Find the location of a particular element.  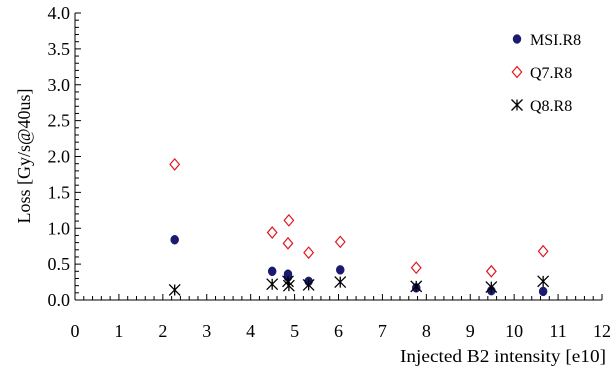

x-axis-ticks is located at coordinates (338, 297).